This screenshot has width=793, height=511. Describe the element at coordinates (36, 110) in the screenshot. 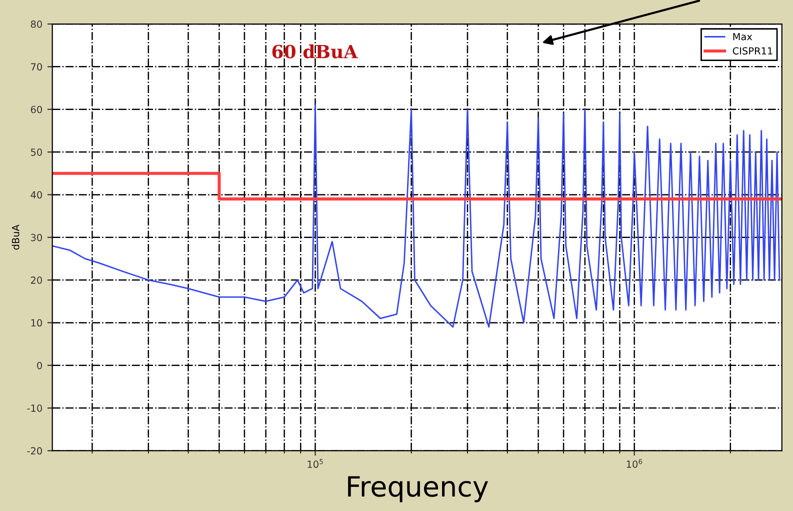

I see `y-tick-label: 60` at that location.